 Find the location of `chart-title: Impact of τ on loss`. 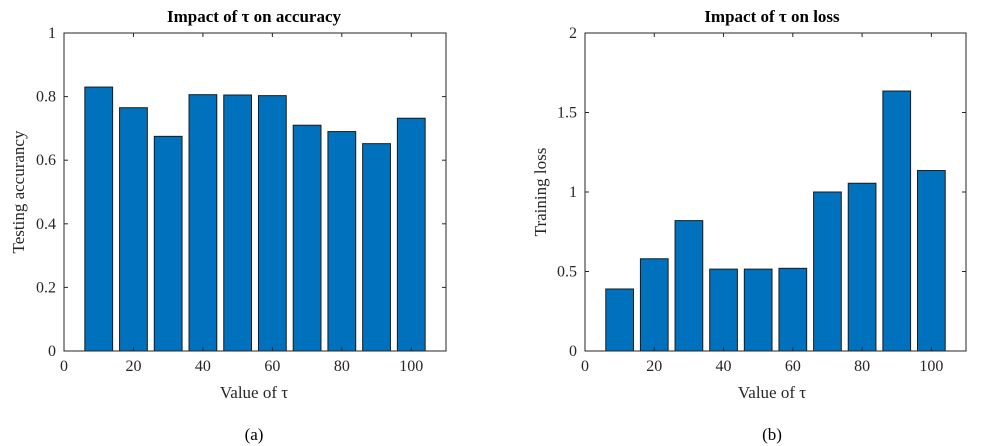

chart-title: Impact of τ on loss is located at coordinates (772, 16).